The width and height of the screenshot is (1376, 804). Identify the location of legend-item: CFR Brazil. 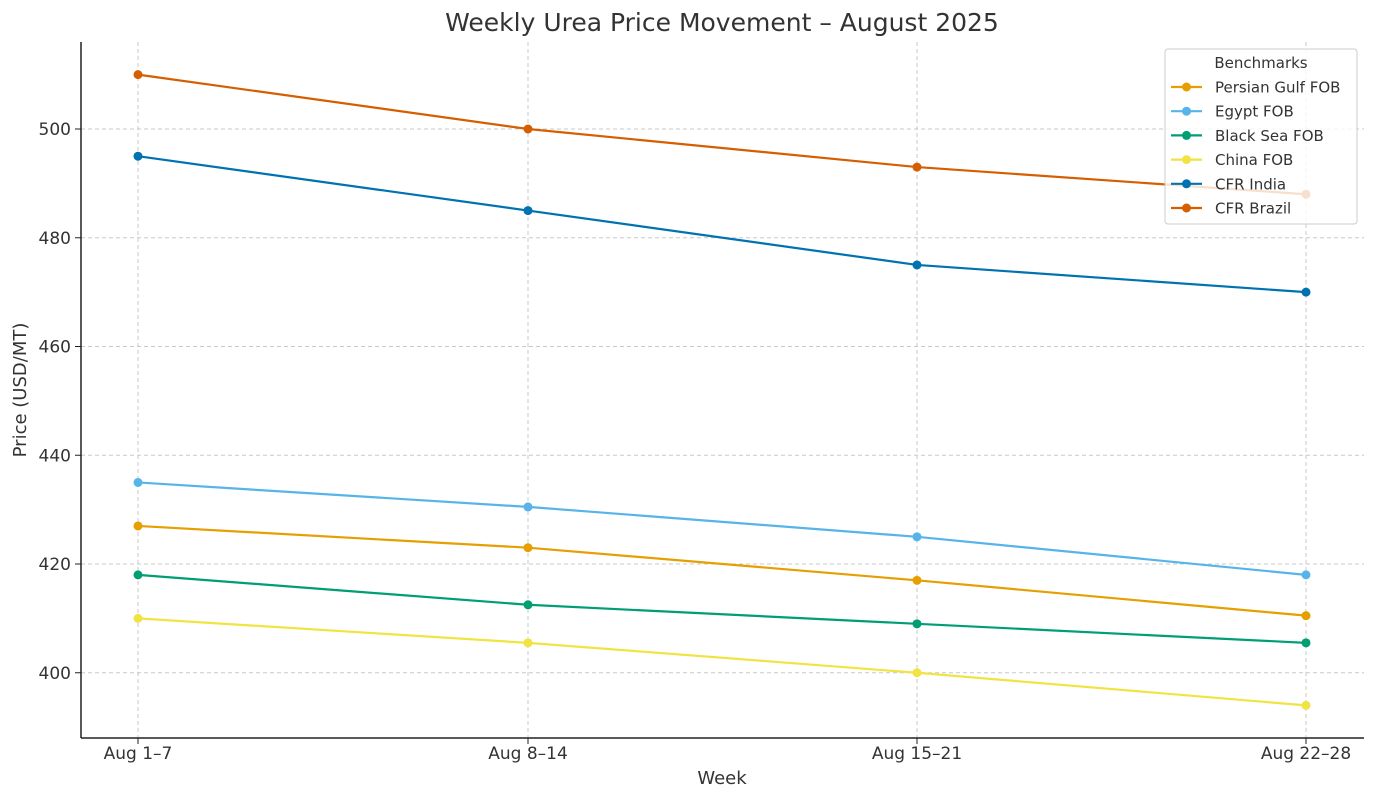
(1231, 209).